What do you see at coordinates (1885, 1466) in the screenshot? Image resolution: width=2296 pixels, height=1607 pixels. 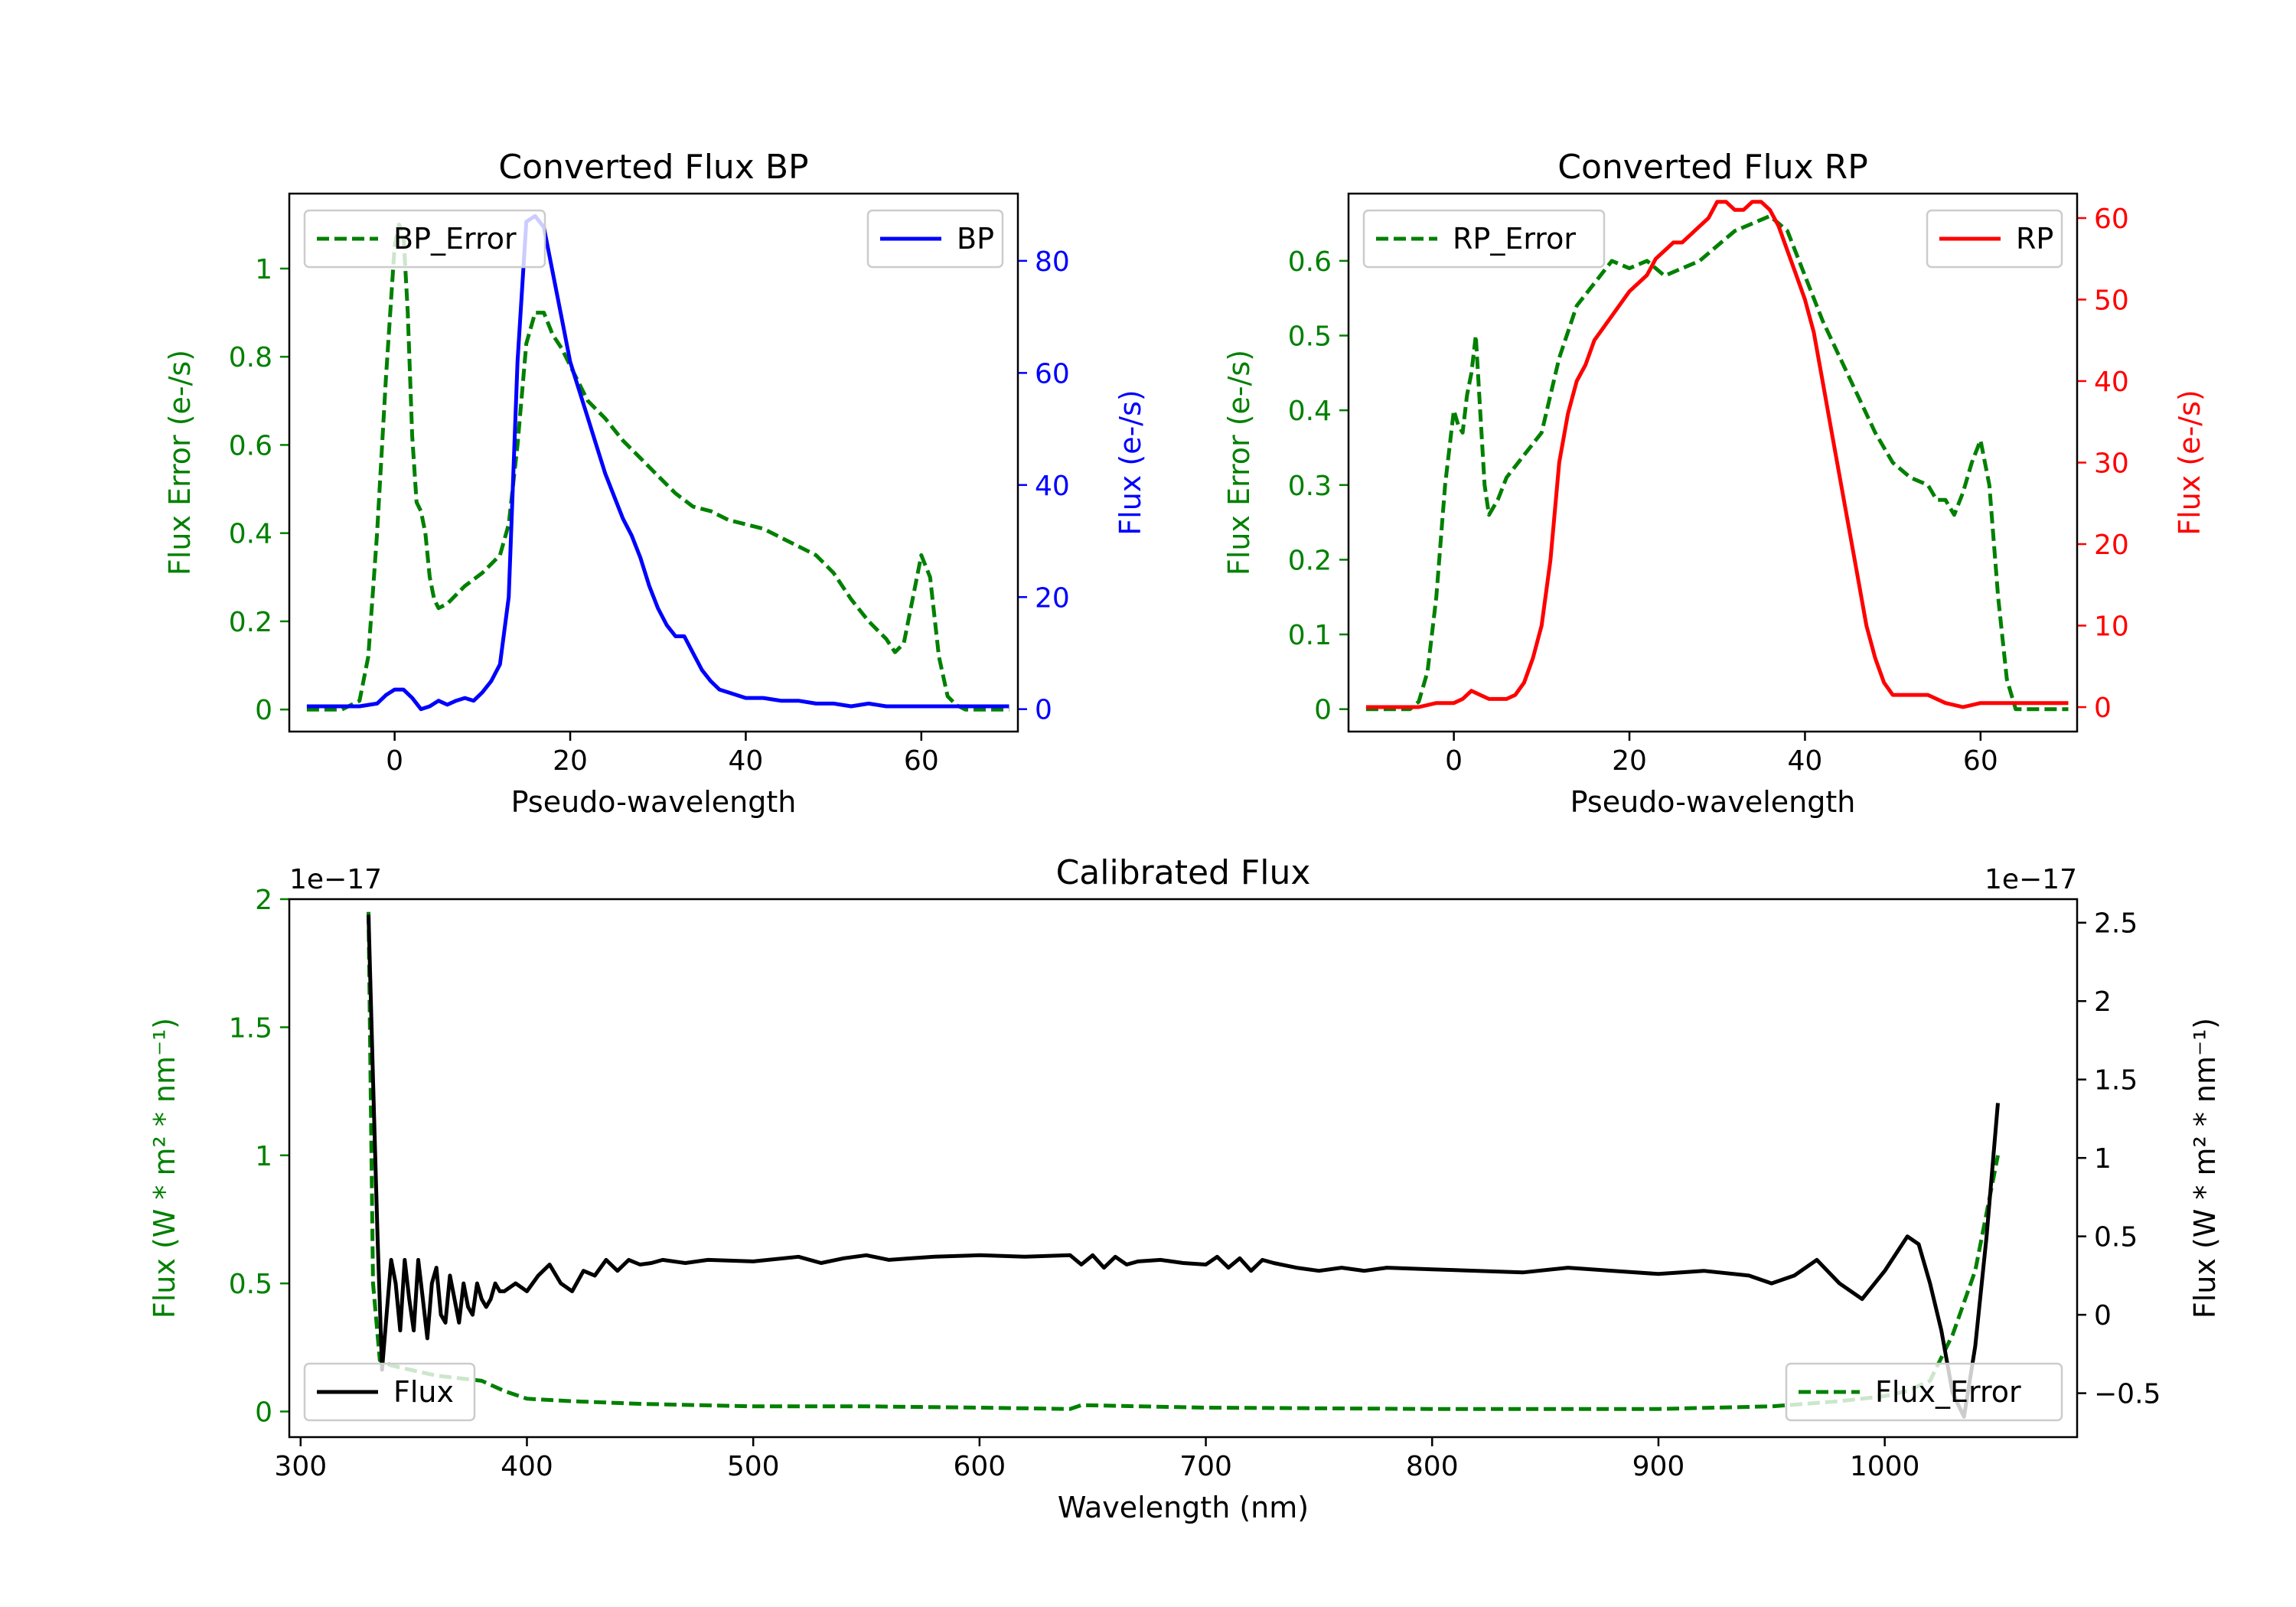 I see `x-tick-label: 1000` at bounding box center [1885, 1466].